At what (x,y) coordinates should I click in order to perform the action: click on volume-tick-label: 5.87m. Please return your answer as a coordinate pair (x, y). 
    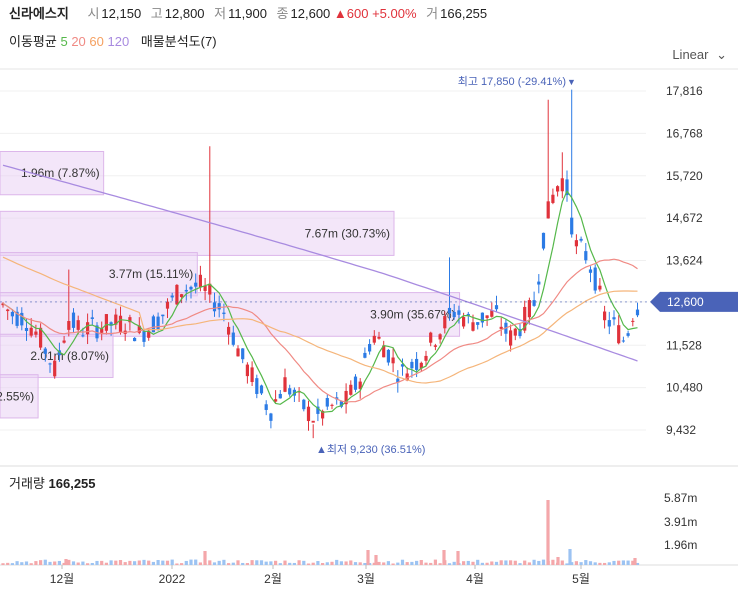
    Looking at the image, I should click on (680, 498).